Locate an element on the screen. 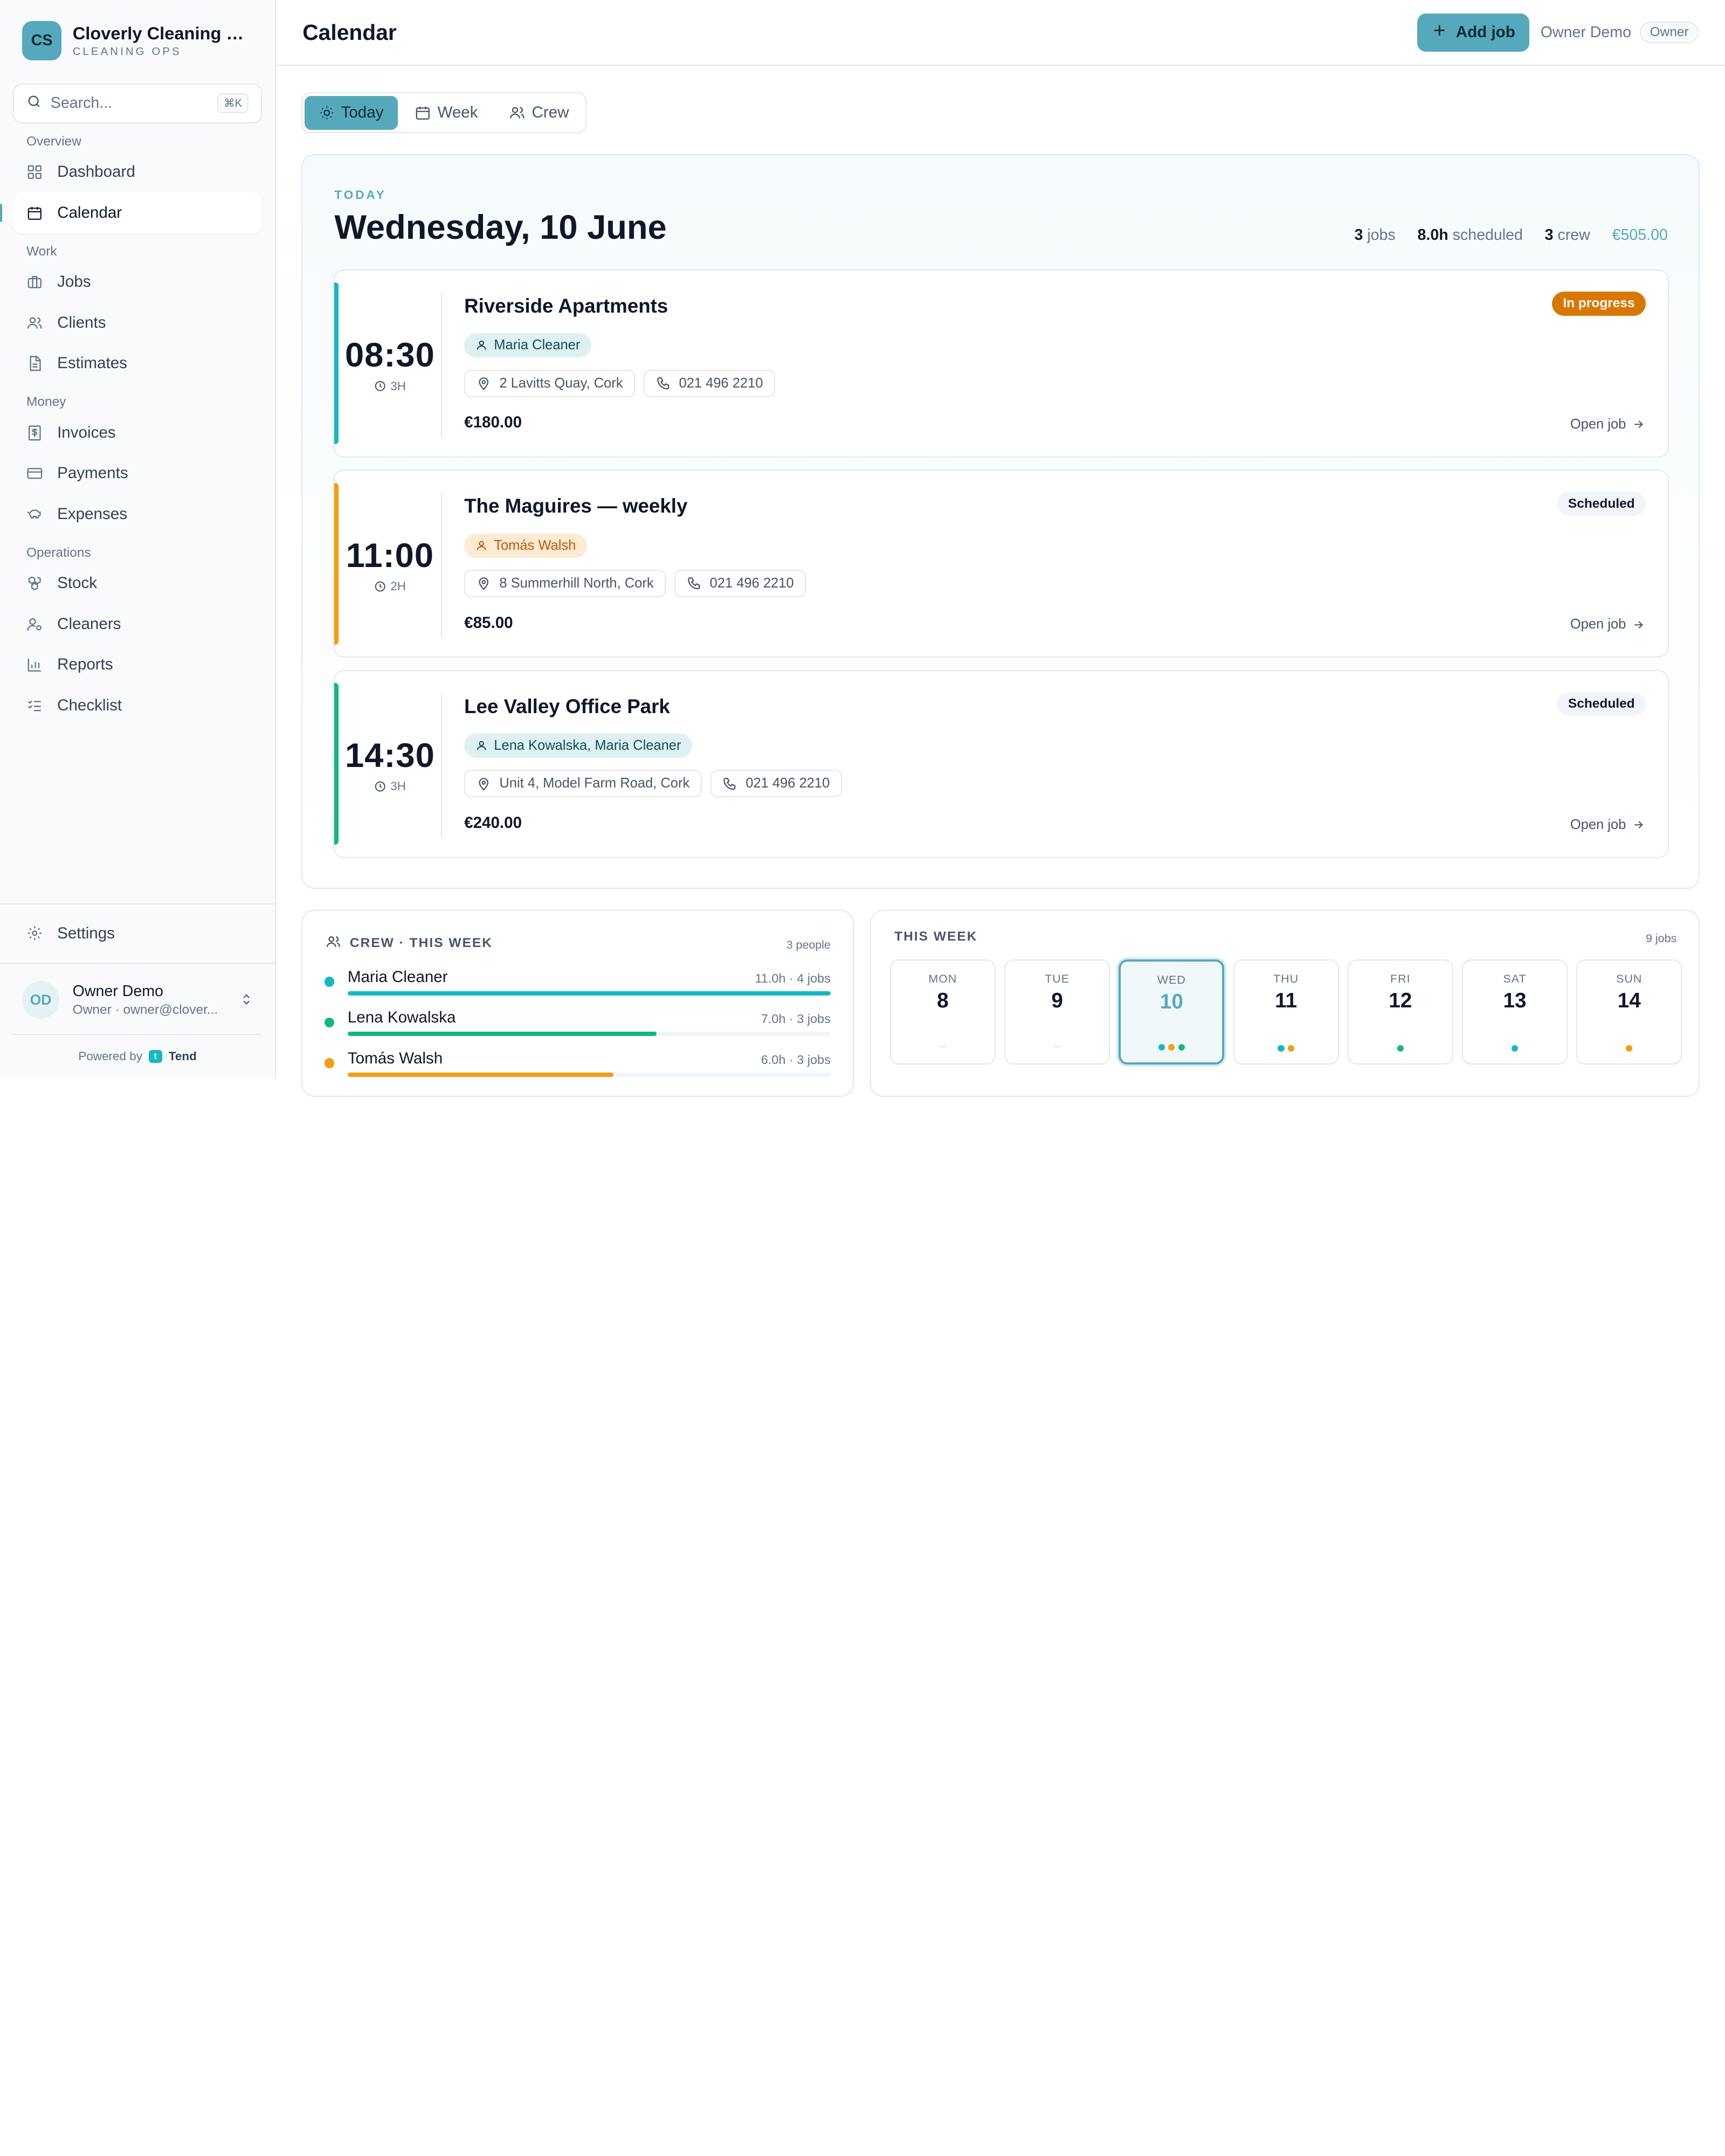 The image size is (1725, 2156). crew-name: Maria Cleaner is located at coordinates (397, 977).